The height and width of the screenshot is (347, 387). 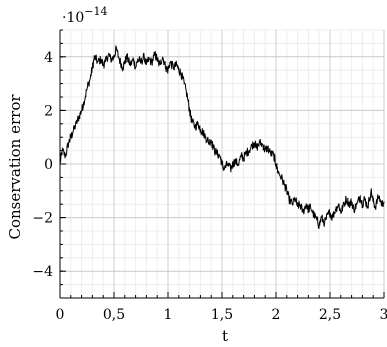 What do you see at coordinates (225, 336) in the screenshot?
I see `x-axis-title: t` at bounding box center [225, 336].